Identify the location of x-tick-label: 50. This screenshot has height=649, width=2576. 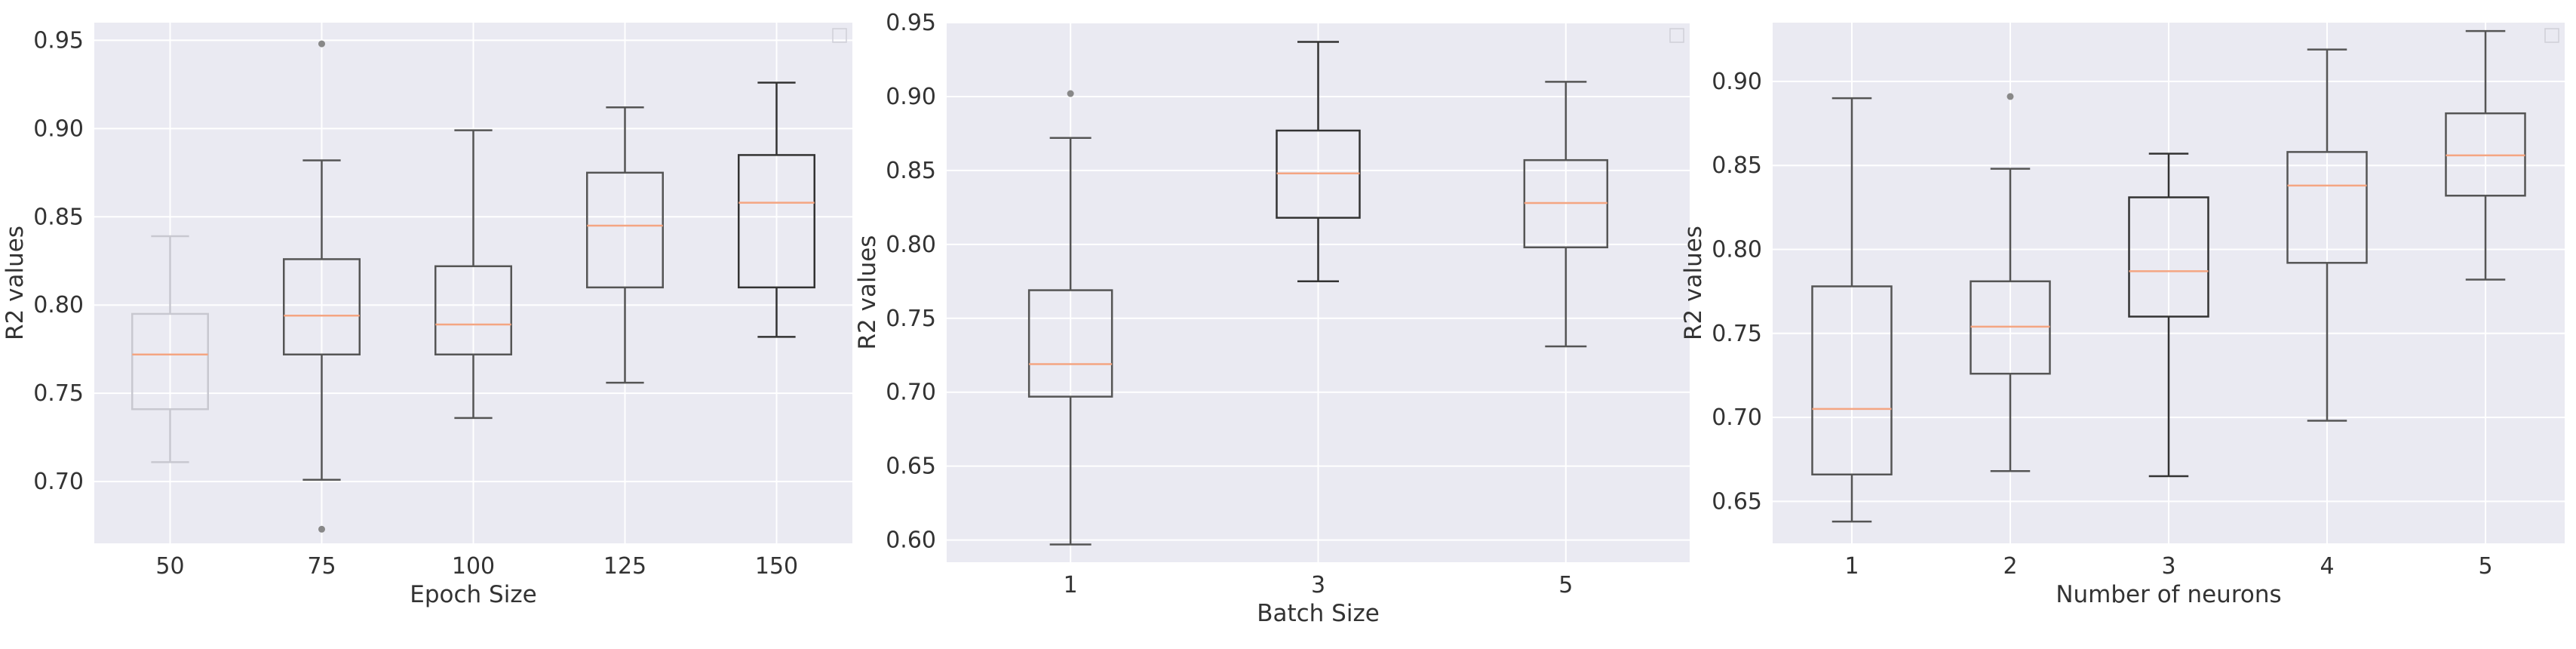
(169, 567).